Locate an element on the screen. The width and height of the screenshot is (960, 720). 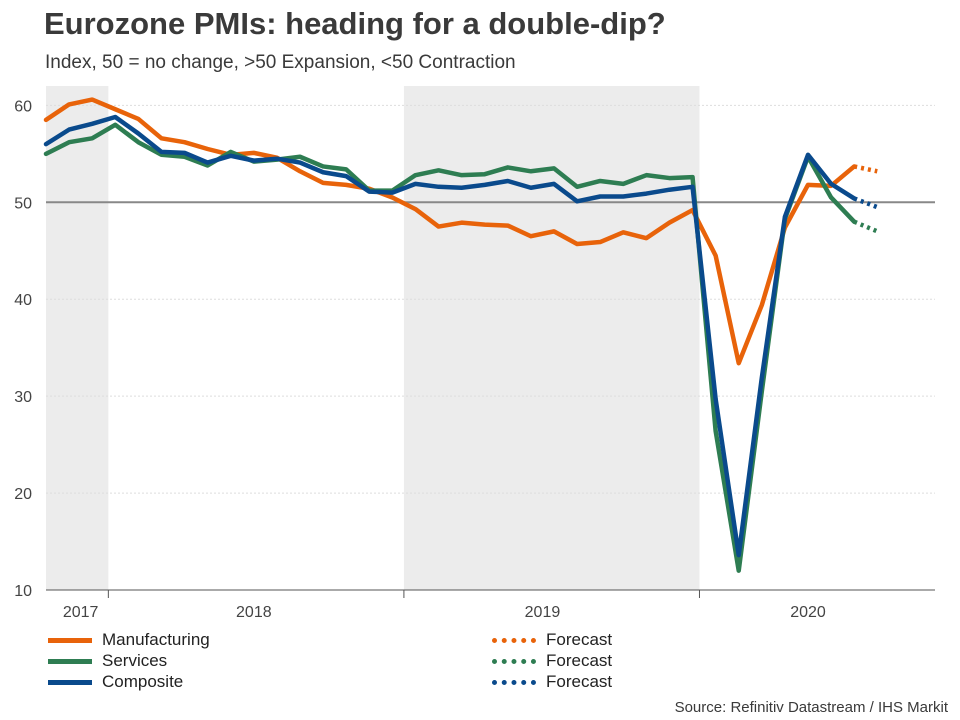
legend-label-forecast-composite: Forecast is located at coordinates (579, 681).